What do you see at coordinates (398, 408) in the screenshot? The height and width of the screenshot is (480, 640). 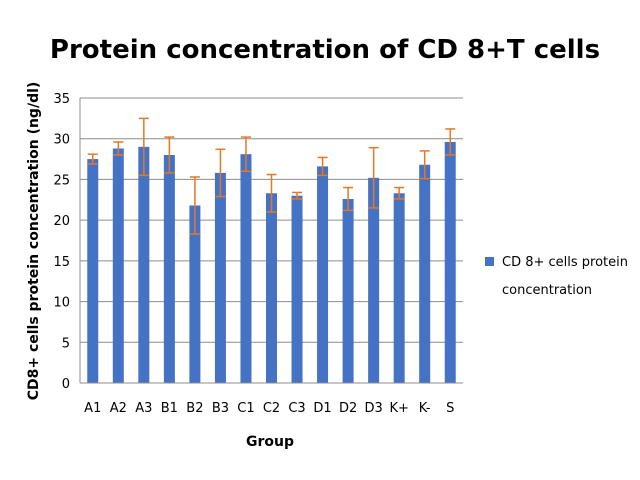 I see `x-tick-label: K+` at bounding box center [398, 408].